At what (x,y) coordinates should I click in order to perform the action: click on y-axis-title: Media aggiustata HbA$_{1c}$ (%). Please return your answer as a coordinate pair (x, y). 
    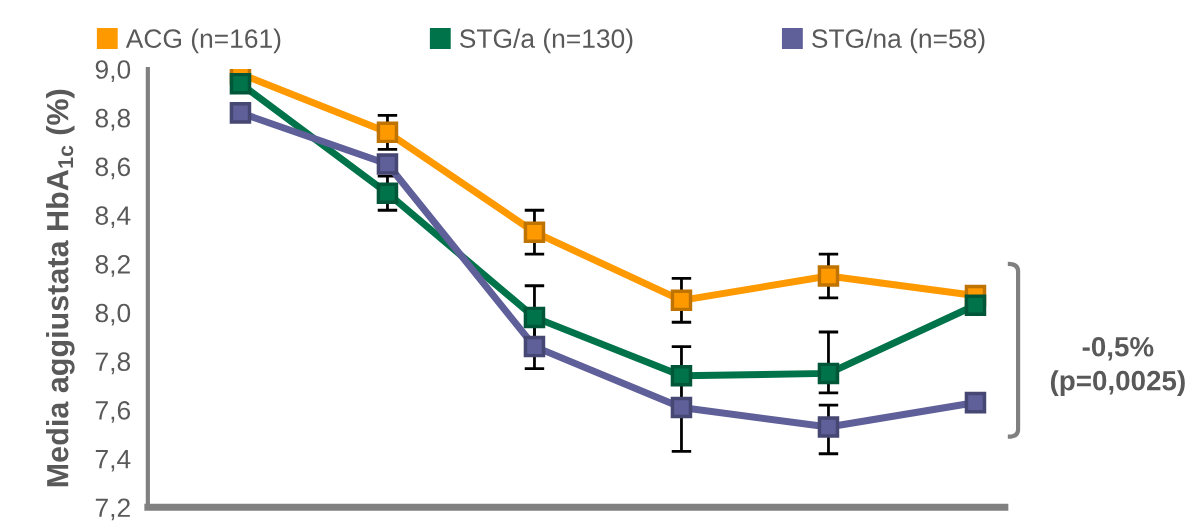
    Looking at the image, I should click on (60, 288).